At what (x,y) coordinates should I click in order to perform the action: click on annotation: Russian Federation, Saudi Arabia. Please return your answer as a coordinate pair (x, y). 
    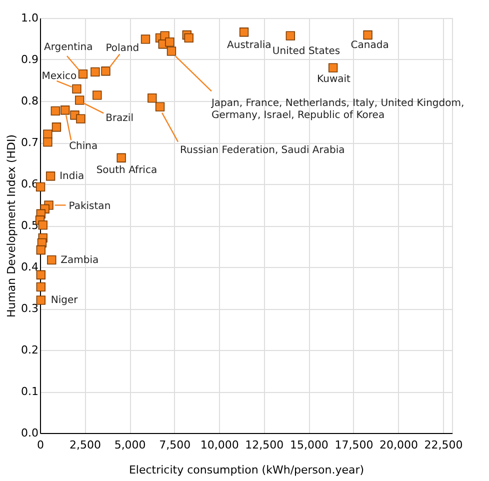
    Looking at the image, I should click on (262, 150).